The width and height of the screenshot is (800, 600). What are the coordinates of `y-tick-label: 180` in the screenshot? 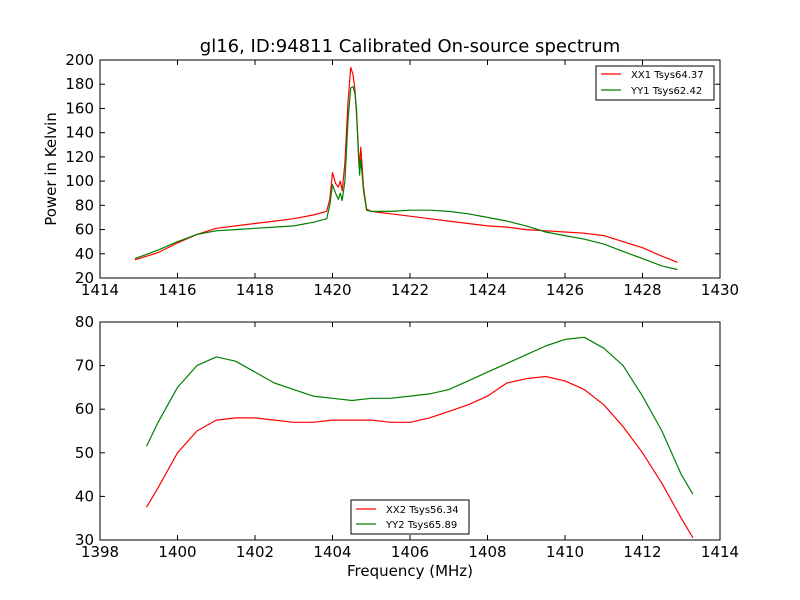 It's located at (79, 84).